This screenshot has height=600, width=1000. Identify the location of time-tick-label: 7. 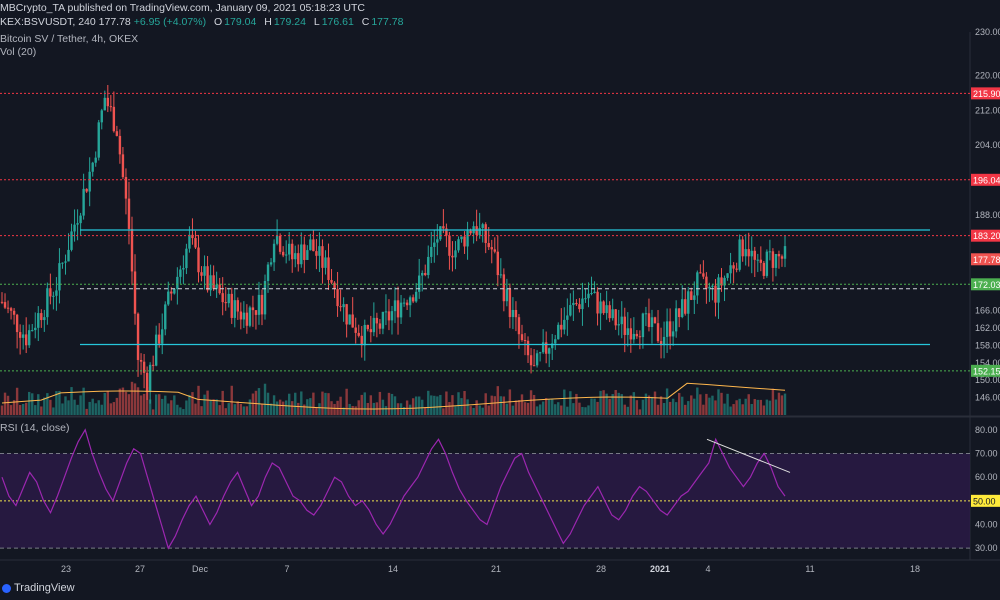
(286, 569).